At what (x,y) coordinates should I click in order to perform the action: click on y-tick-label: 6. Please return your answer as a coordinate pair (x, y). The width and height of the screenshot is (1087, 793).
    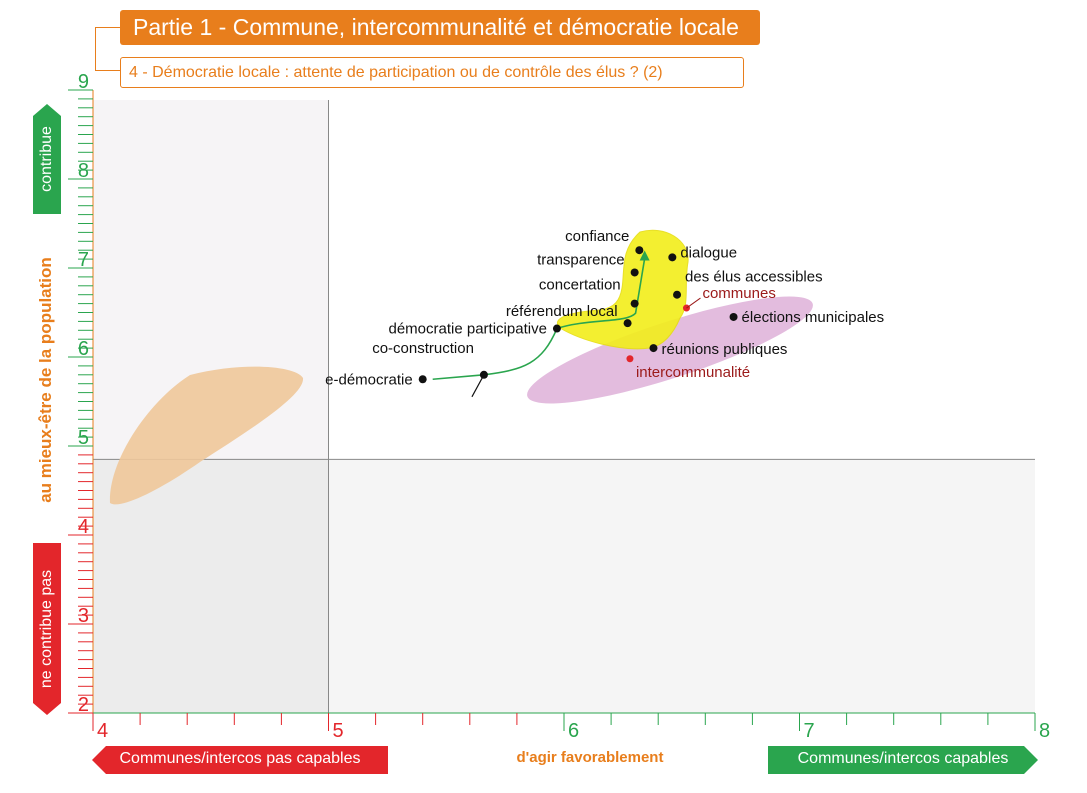
    Looking at the image, I should click on (83, 349).